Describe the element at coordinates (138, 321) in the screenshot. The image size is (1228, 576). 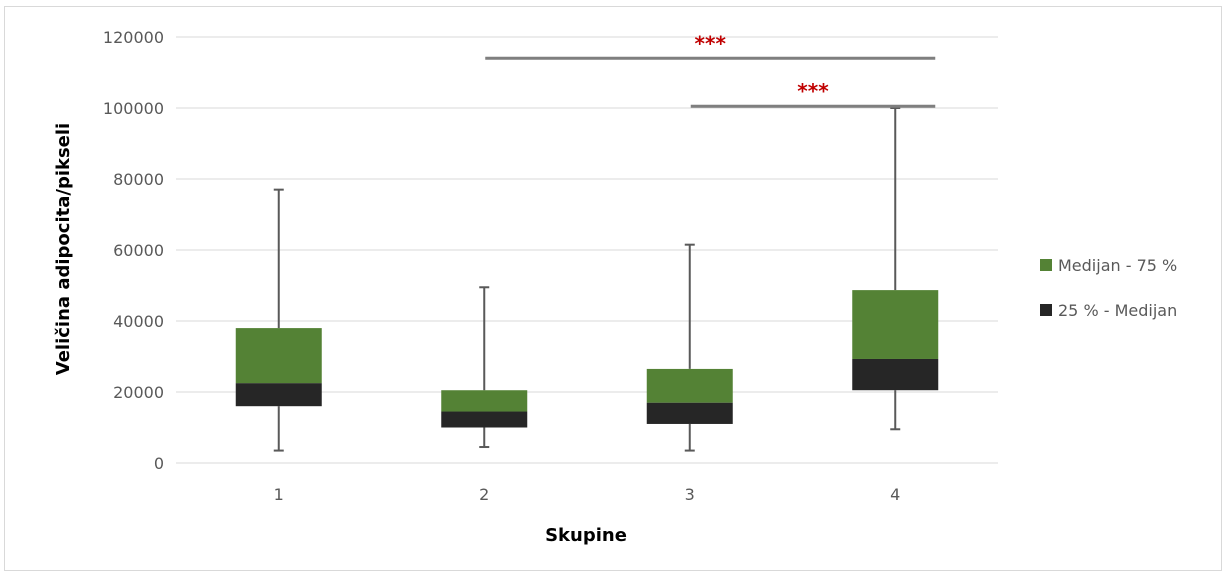
I see `y-tick-label: 40000` at that location.